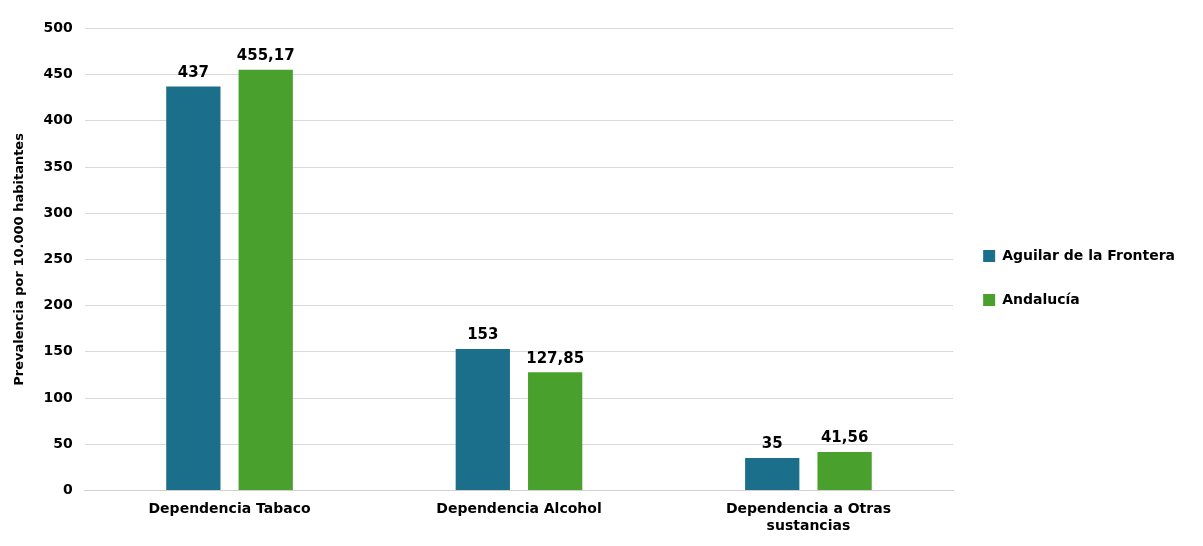 This screenshot has height=546, width=1203. Describe the element at coordinates (58, 27) in the screenshot. I see `y-tick-label: 500` at that location.